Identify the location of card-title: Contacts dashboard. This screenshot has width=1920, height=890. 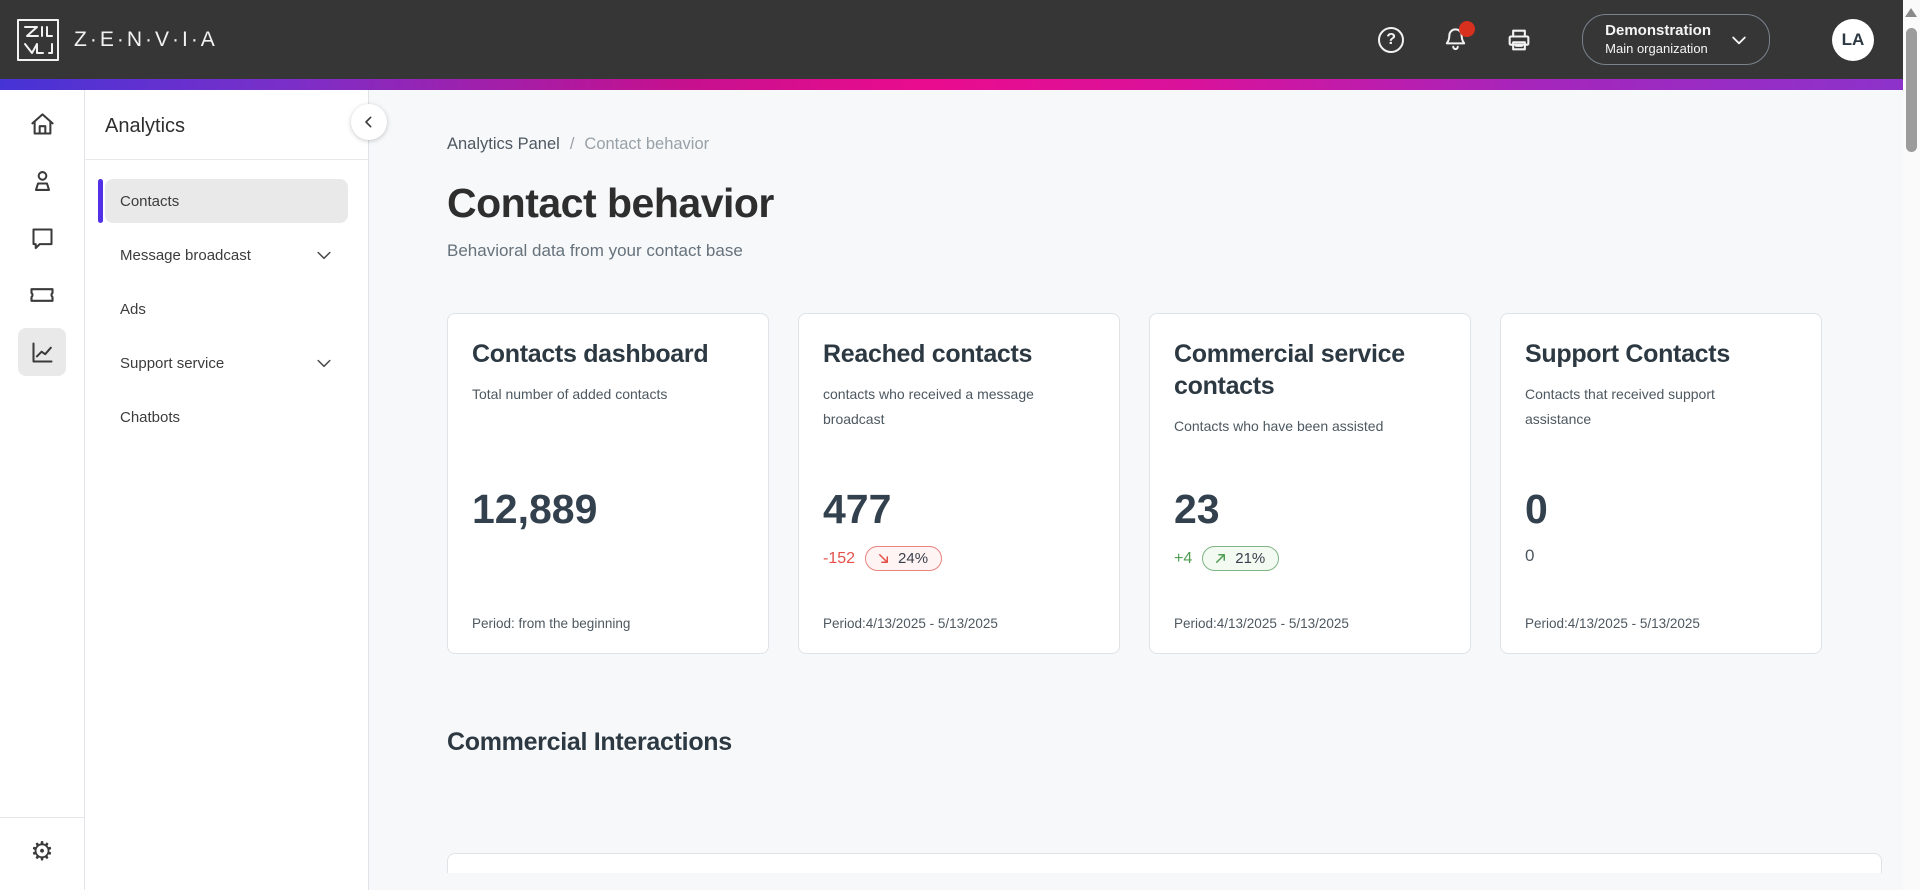
(590, 354).